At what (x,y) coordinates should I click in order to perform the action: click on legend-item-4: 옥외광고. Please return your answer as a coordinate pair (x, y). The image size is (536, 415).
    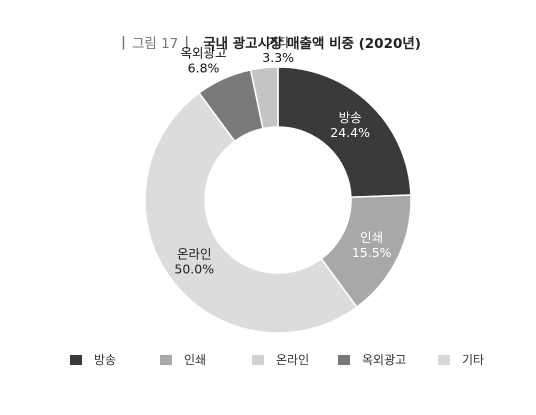
    Looking at the image, I should click on (372, 359).